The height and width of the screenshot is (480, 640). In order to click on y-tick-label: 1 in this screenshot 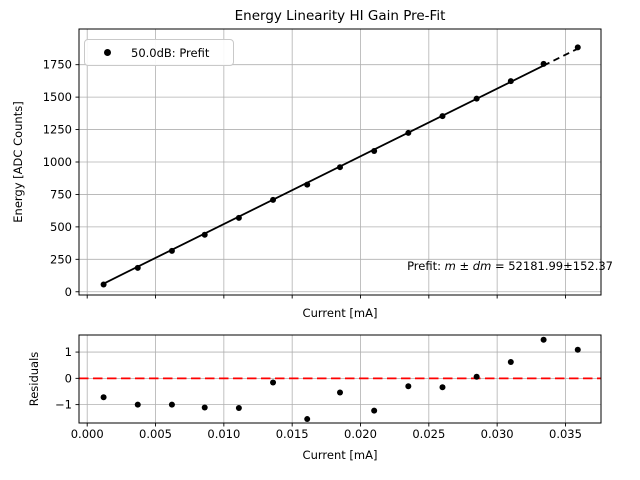, I will do `click(68, 352)`.